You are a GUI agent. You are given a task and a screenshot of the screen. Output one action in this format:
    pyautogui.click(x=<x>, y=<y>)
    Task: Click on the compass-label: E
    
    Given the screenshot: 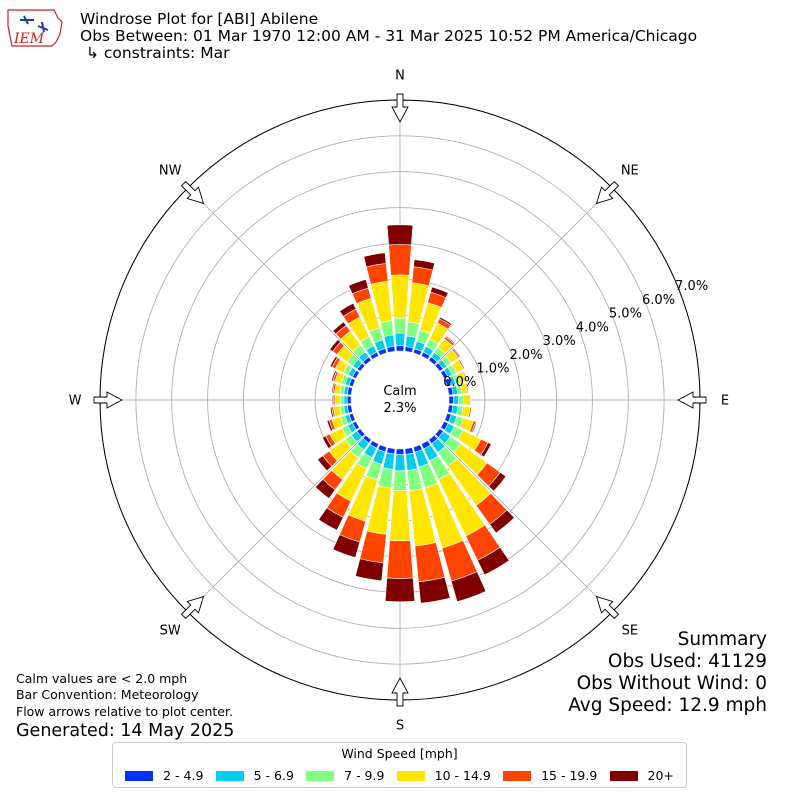 What is the action you would take?
    pyautogui.click(x=725, y=401)
    